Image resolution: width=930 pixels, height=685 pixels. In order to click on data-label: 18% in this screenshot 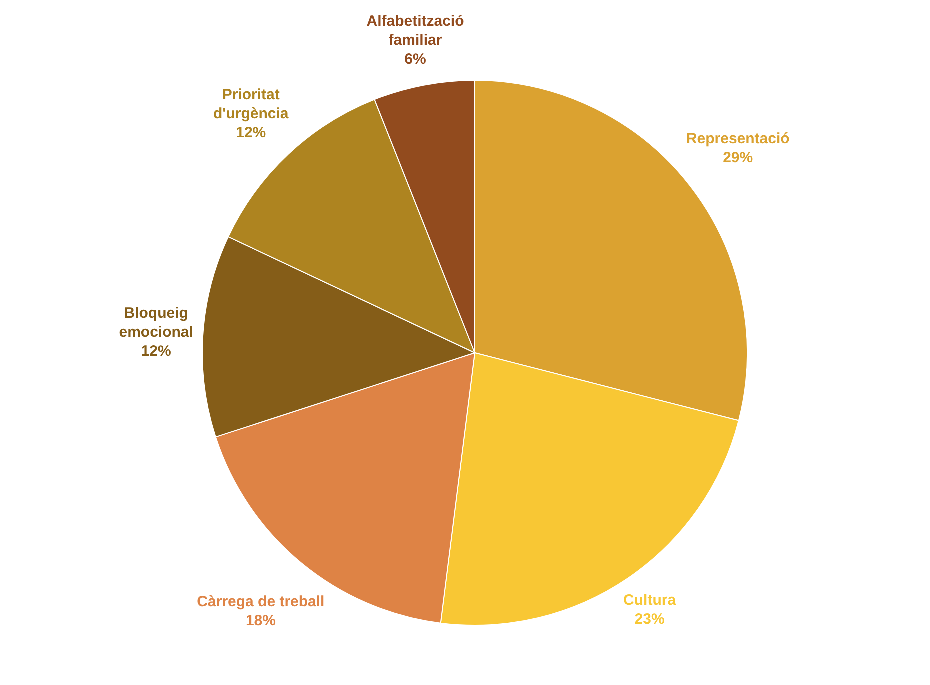, I will do `click(261, 621)`.